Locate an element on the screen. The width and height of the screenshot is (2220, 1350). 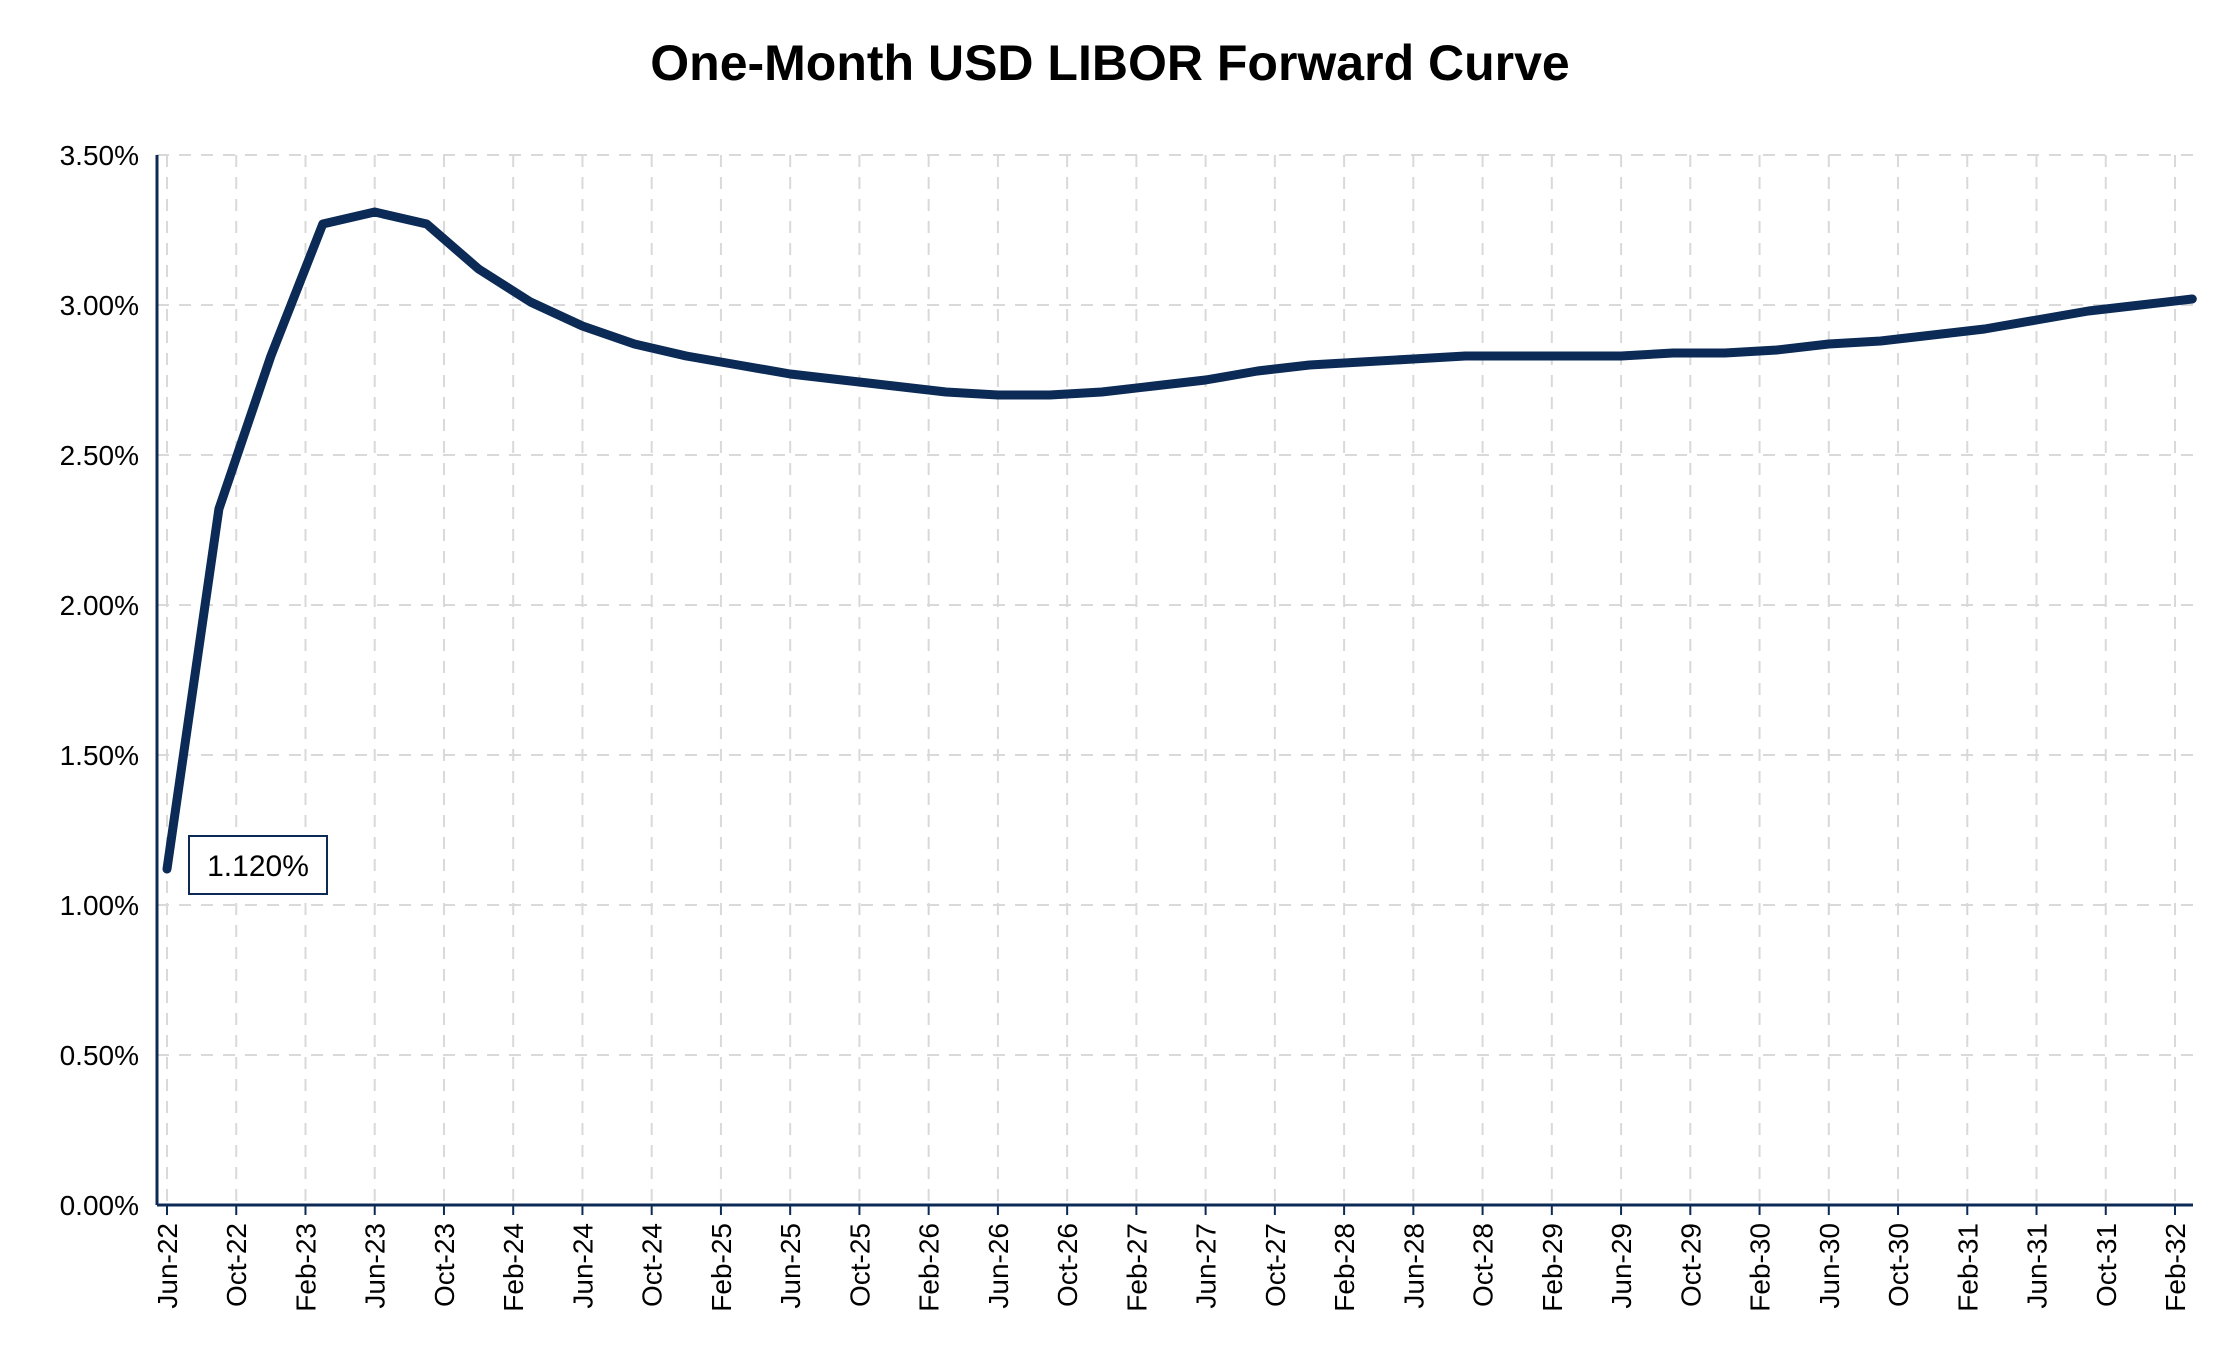
x-tick-label: Jun-24 is located at coordinates (582, 1266).